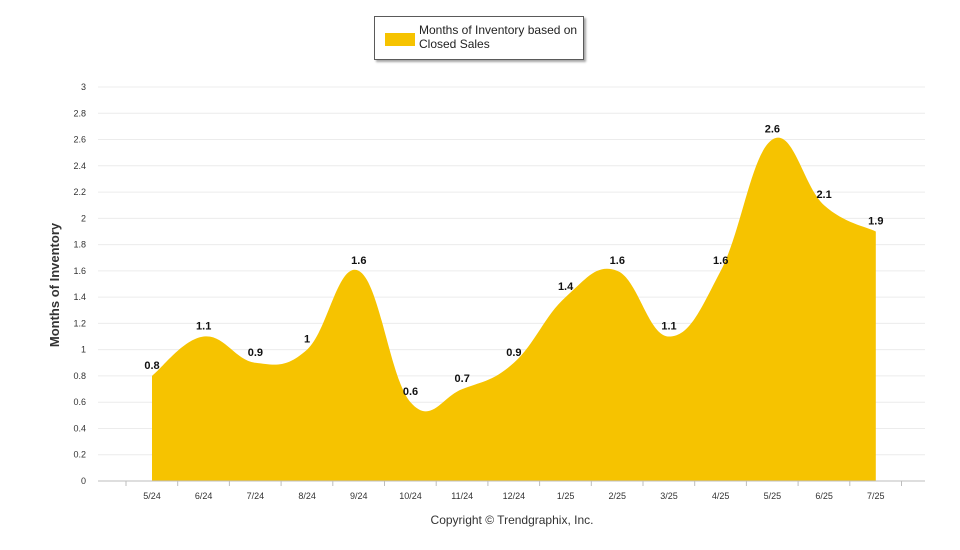 This screenshot has width=960, height=550. Describe the element at coordinates (152, 496) in the screenshot. I see `x-tick-label: 5/24` at that location.